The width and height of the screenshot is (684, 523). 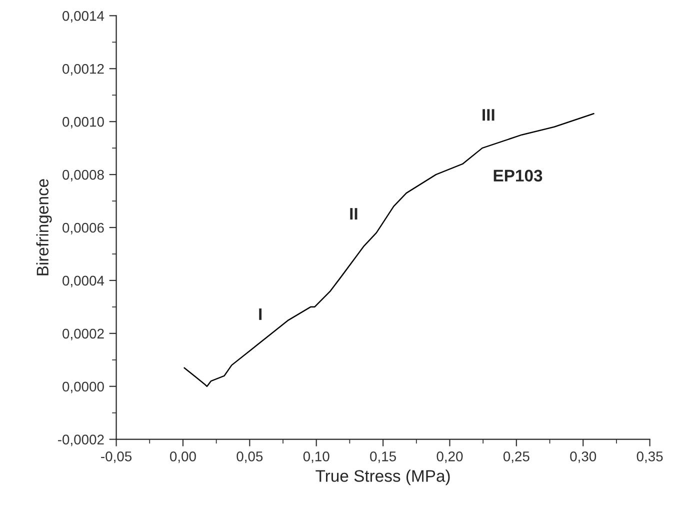 I want to click on x-tick-label: 0,05, so click(x=249, y=457).